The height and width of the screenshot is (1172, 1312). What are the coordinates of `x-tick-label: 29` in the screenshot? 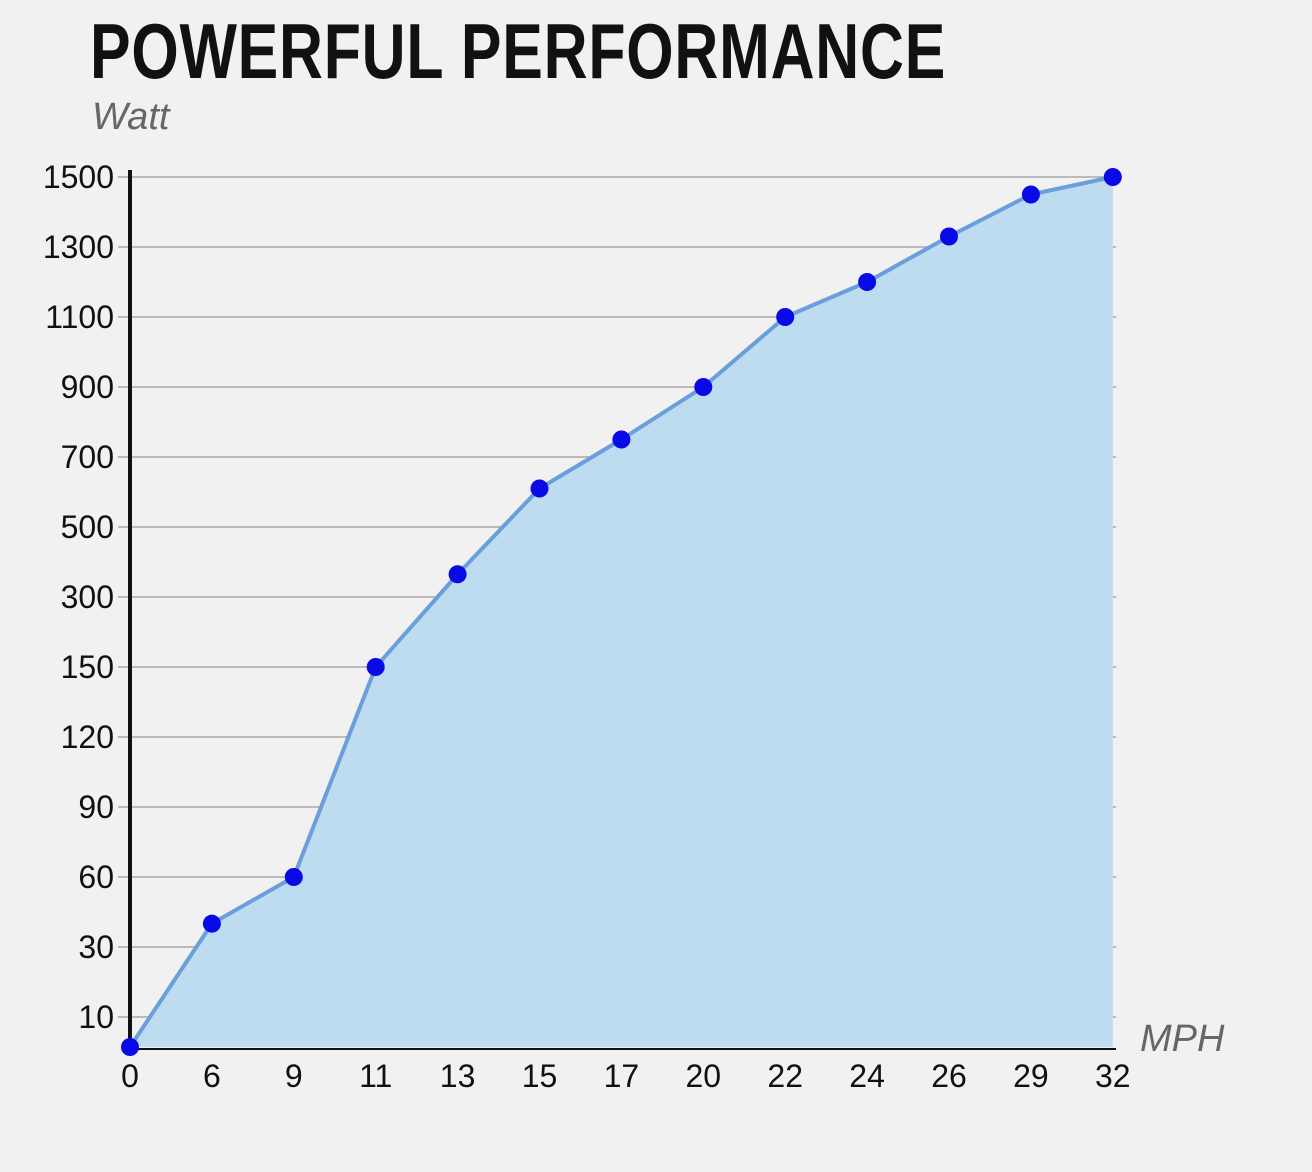 It's located at (1031, 1076).